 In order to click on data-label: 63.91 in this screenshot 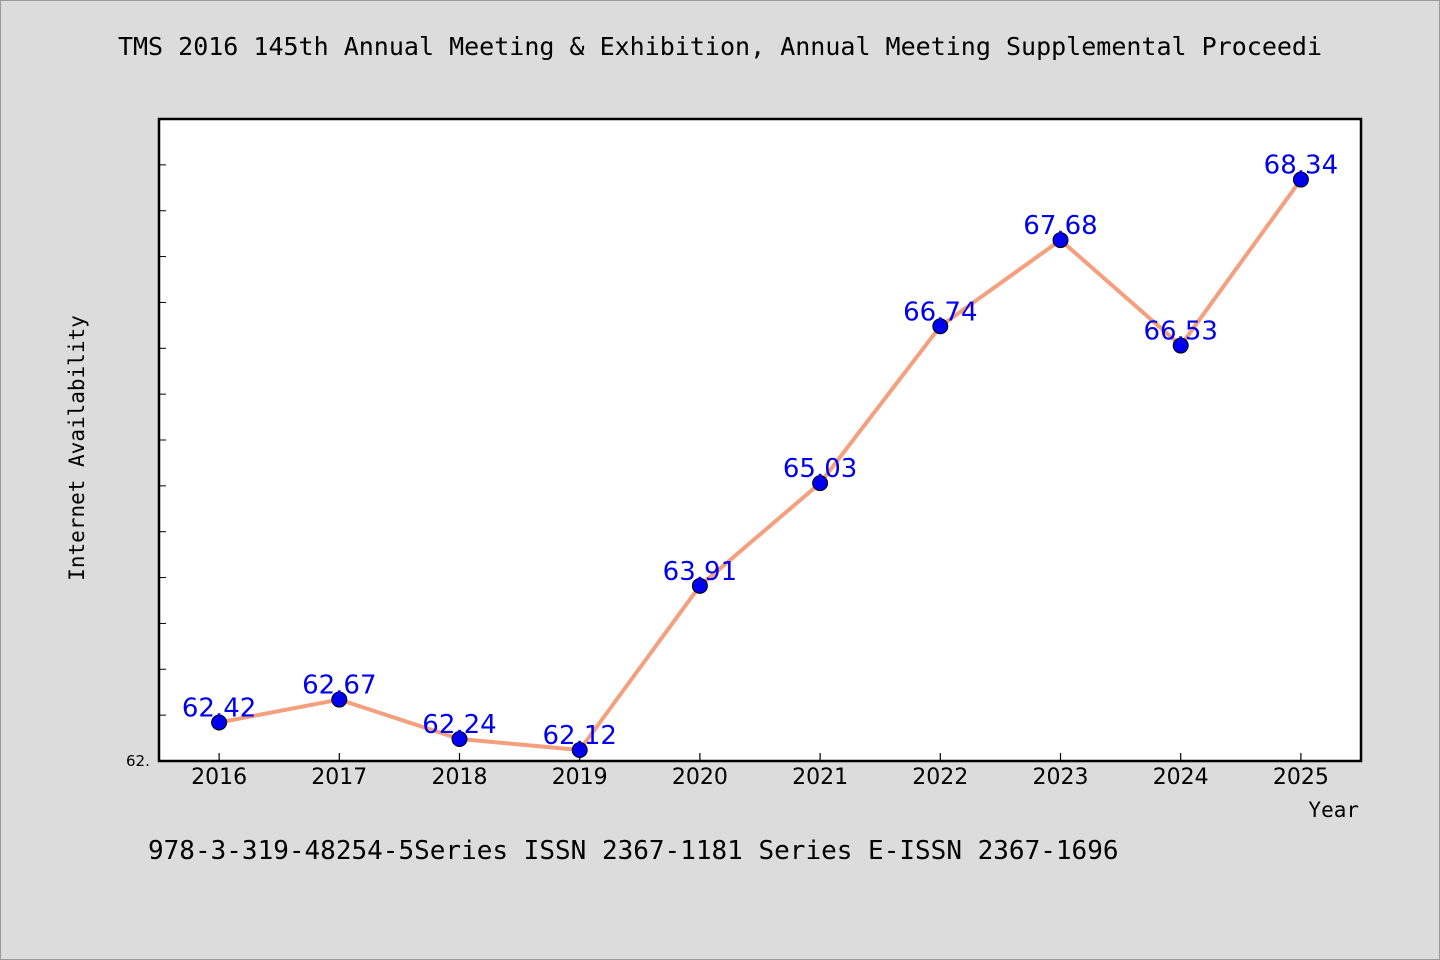, I will do `click(700, 572)`.